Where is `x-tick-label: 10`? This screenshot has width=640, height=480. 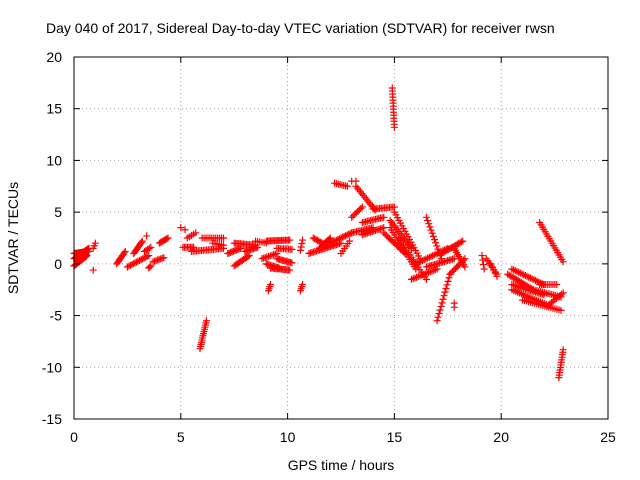 x-tick-label: 10 is located at coordinates (288, 437).